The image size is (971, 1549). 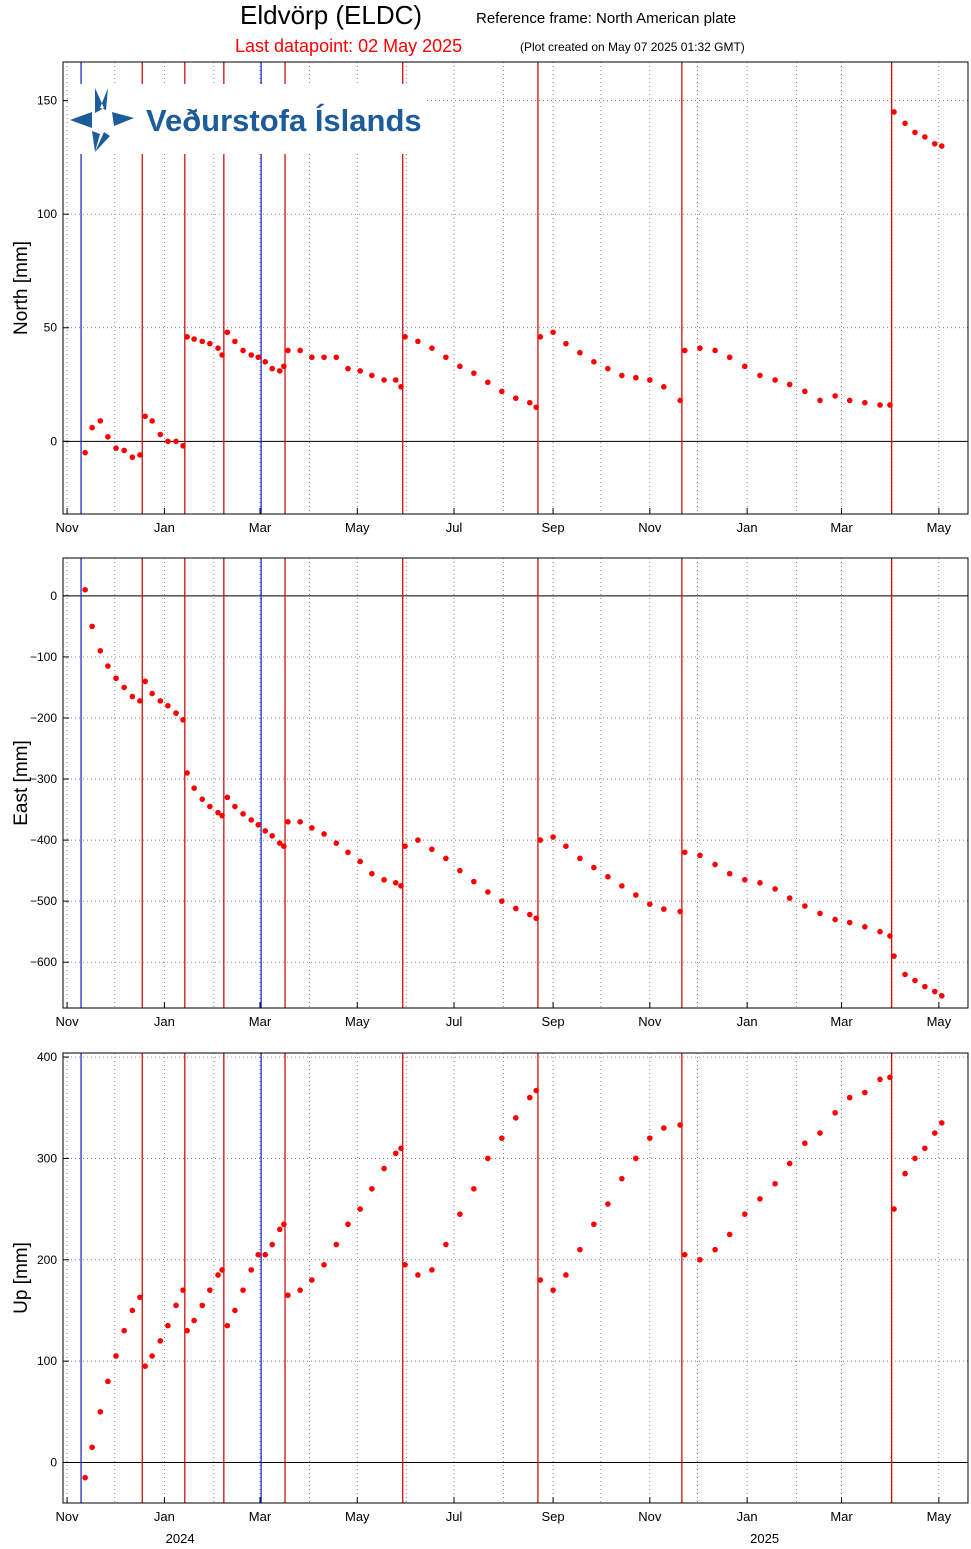 I want to click on plot-created: (Plot created on May 07 2025 01:32 GMT), so click(x=632, y=47).